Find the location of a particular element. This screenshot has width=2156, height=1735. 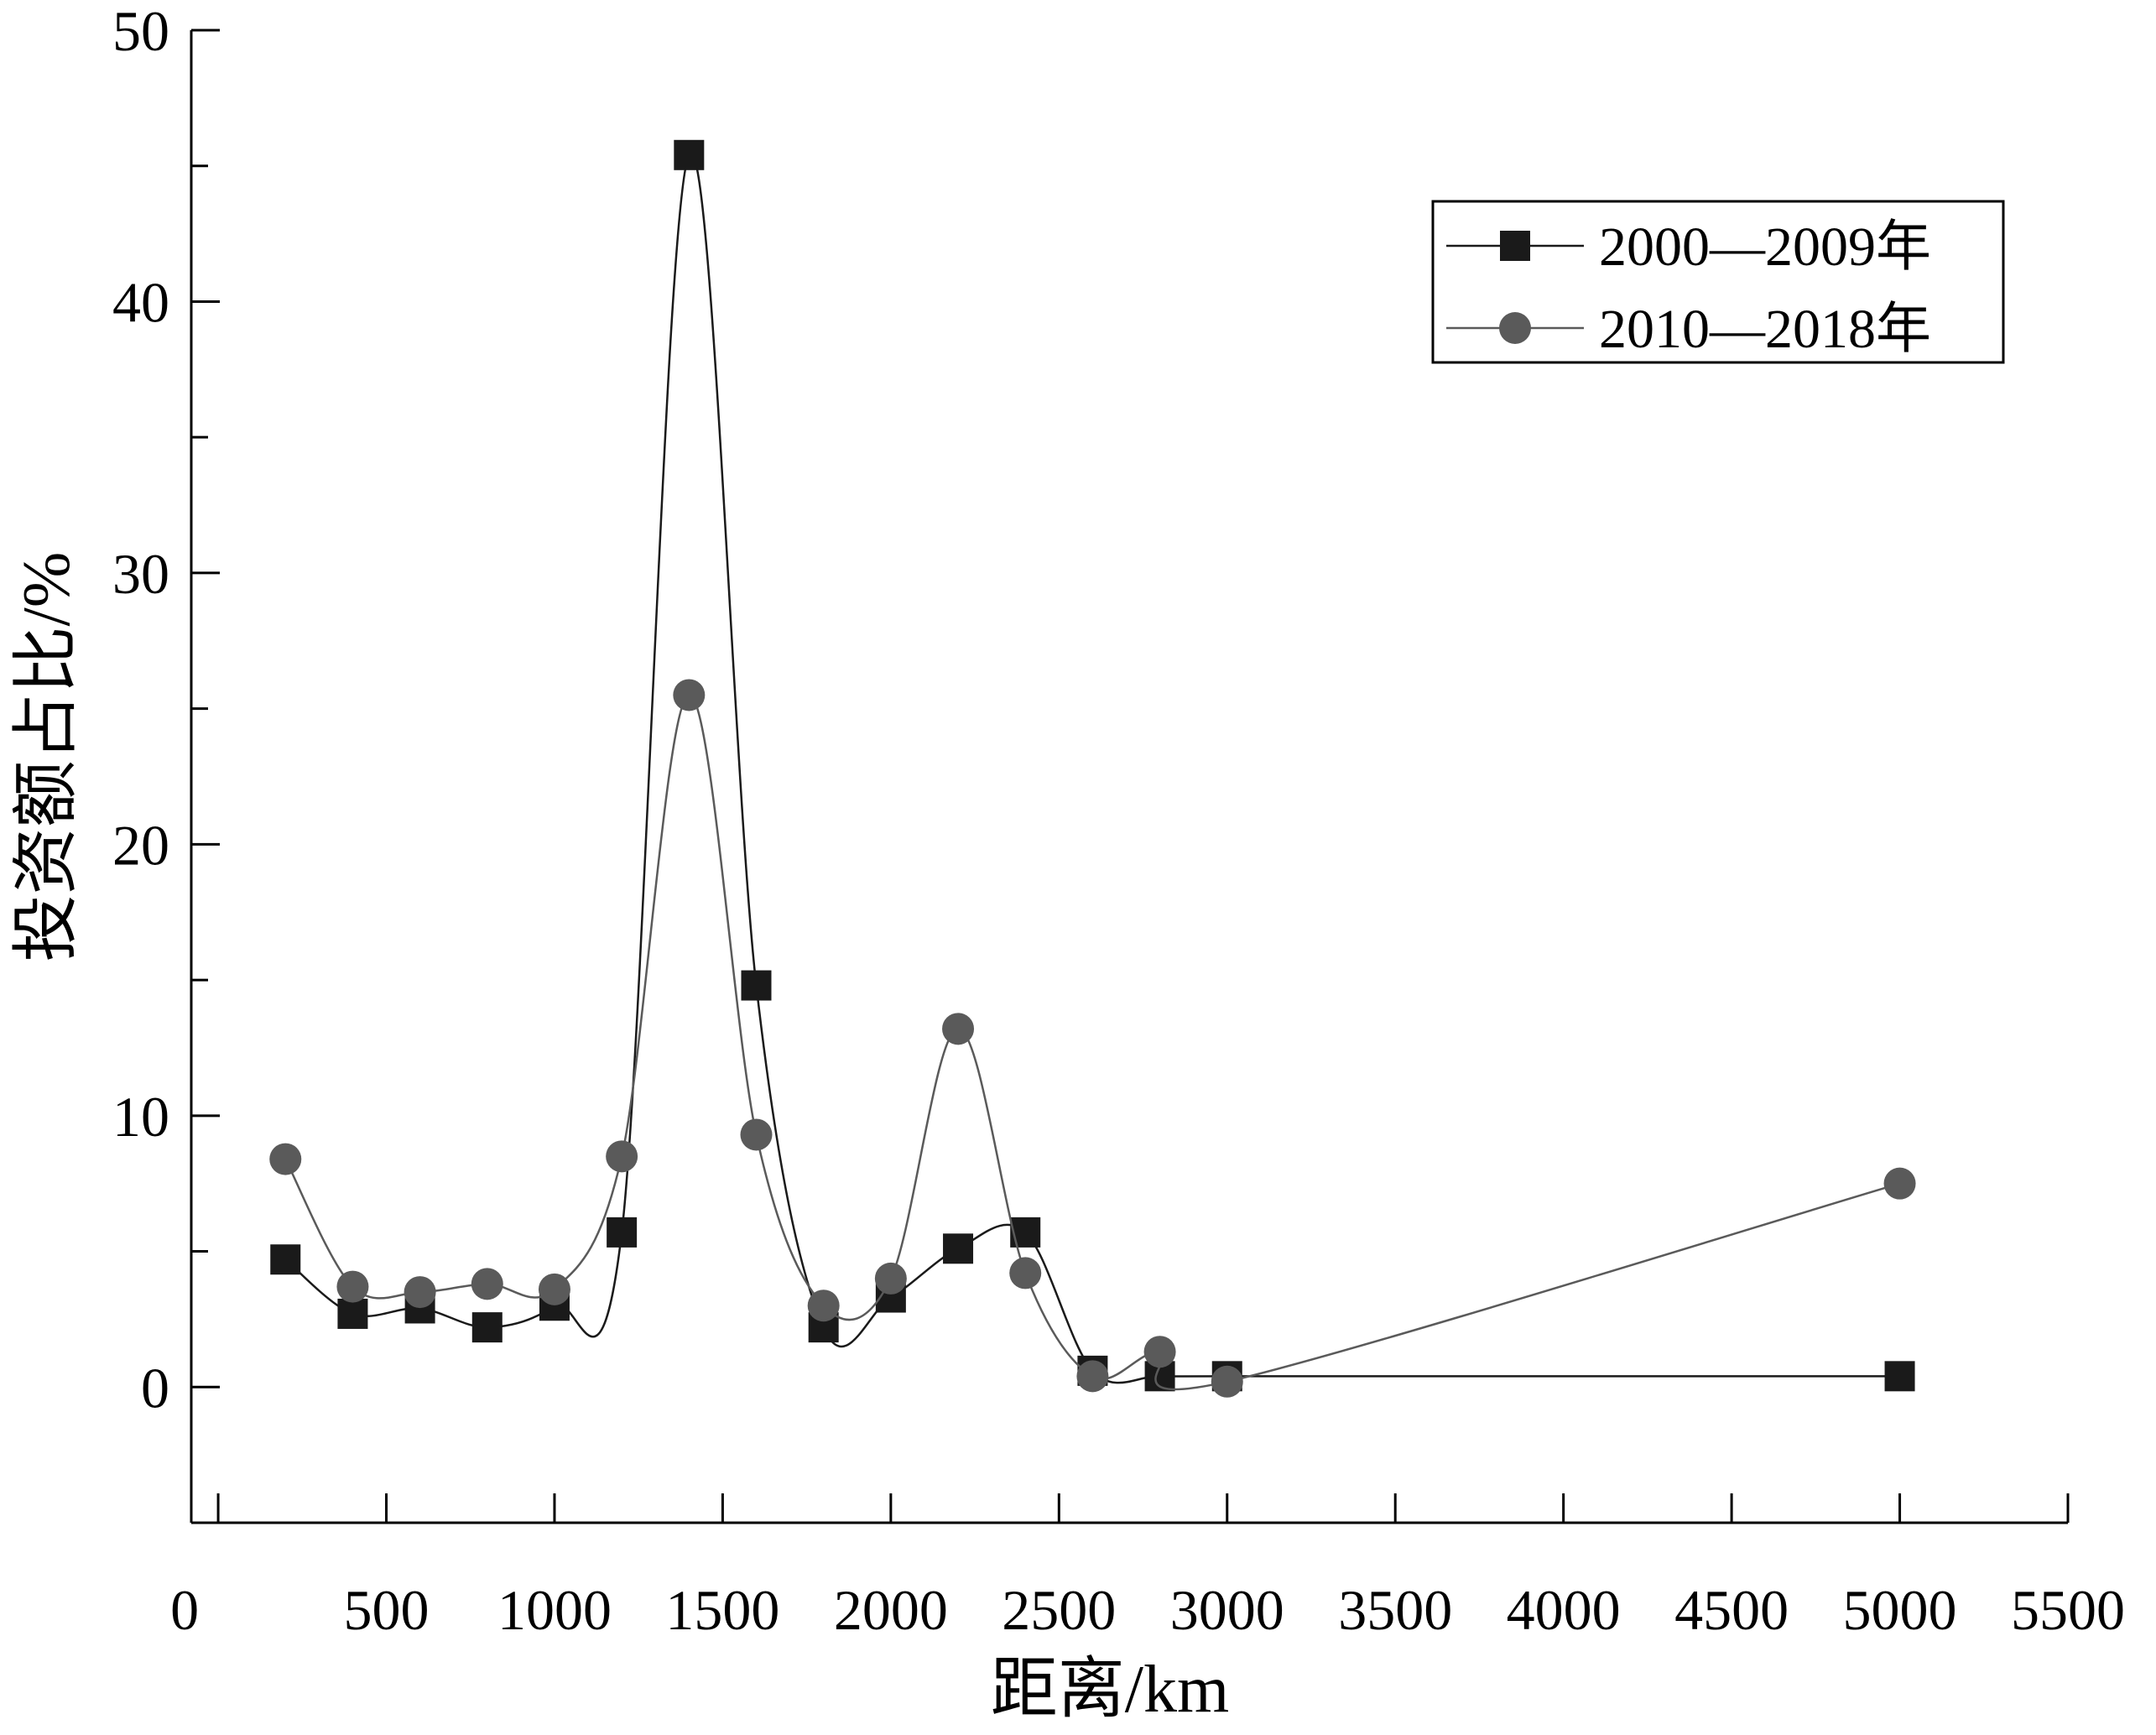

y-tick-label: 50 is located at coordinates (140, 32).